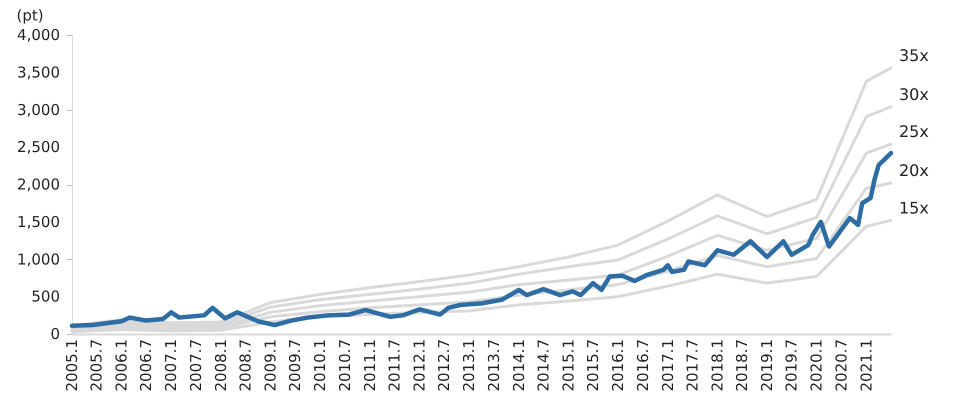  I want to click on x-tick-label: 2013.1, so click(469, 365).